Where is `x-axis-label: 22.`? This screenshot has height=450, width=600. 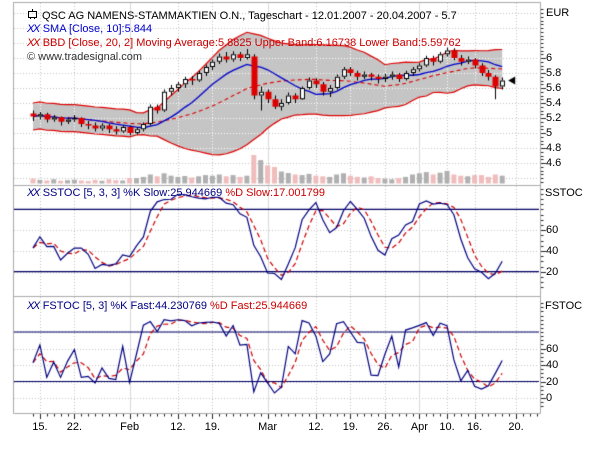
x-axis-label: 22. is located at coordinates (74, 427).